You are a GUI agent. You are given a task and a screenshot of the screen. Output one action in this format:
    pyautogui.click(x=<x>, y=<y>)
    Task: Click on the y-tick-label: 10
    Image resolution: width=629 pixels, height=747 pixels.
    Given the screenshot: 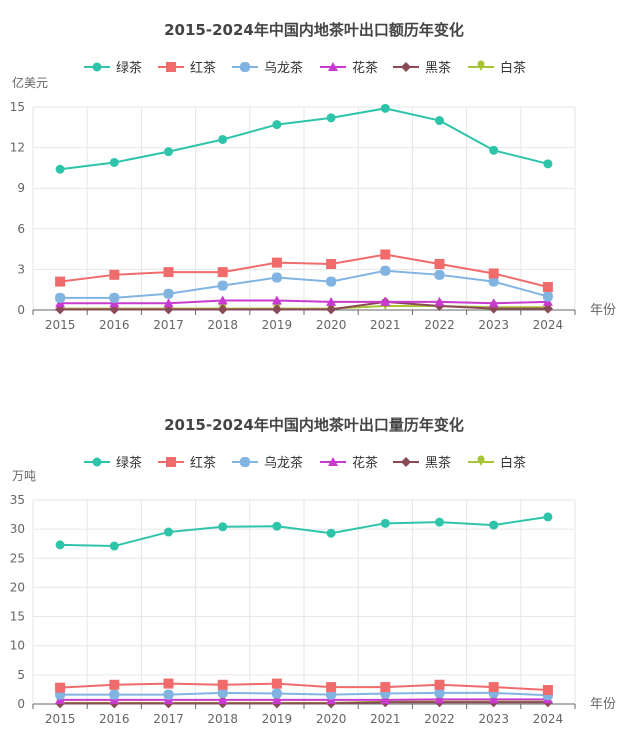 What is the action you would take?
    pyautogui.click(x=17, y=646)
    